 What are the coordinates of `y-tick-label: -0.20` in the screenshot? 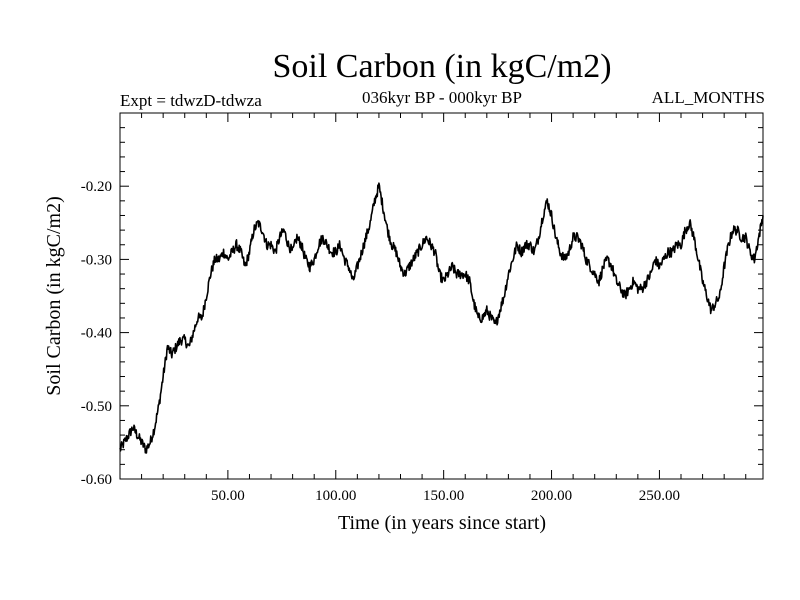 It's located at (96, 187).